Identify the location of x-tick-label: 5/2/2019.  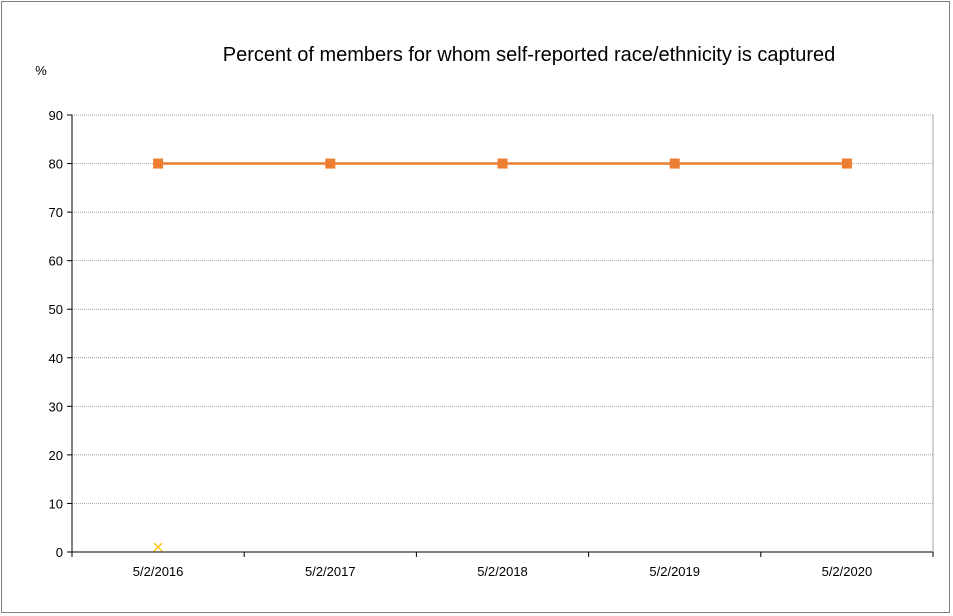
(674, 571).